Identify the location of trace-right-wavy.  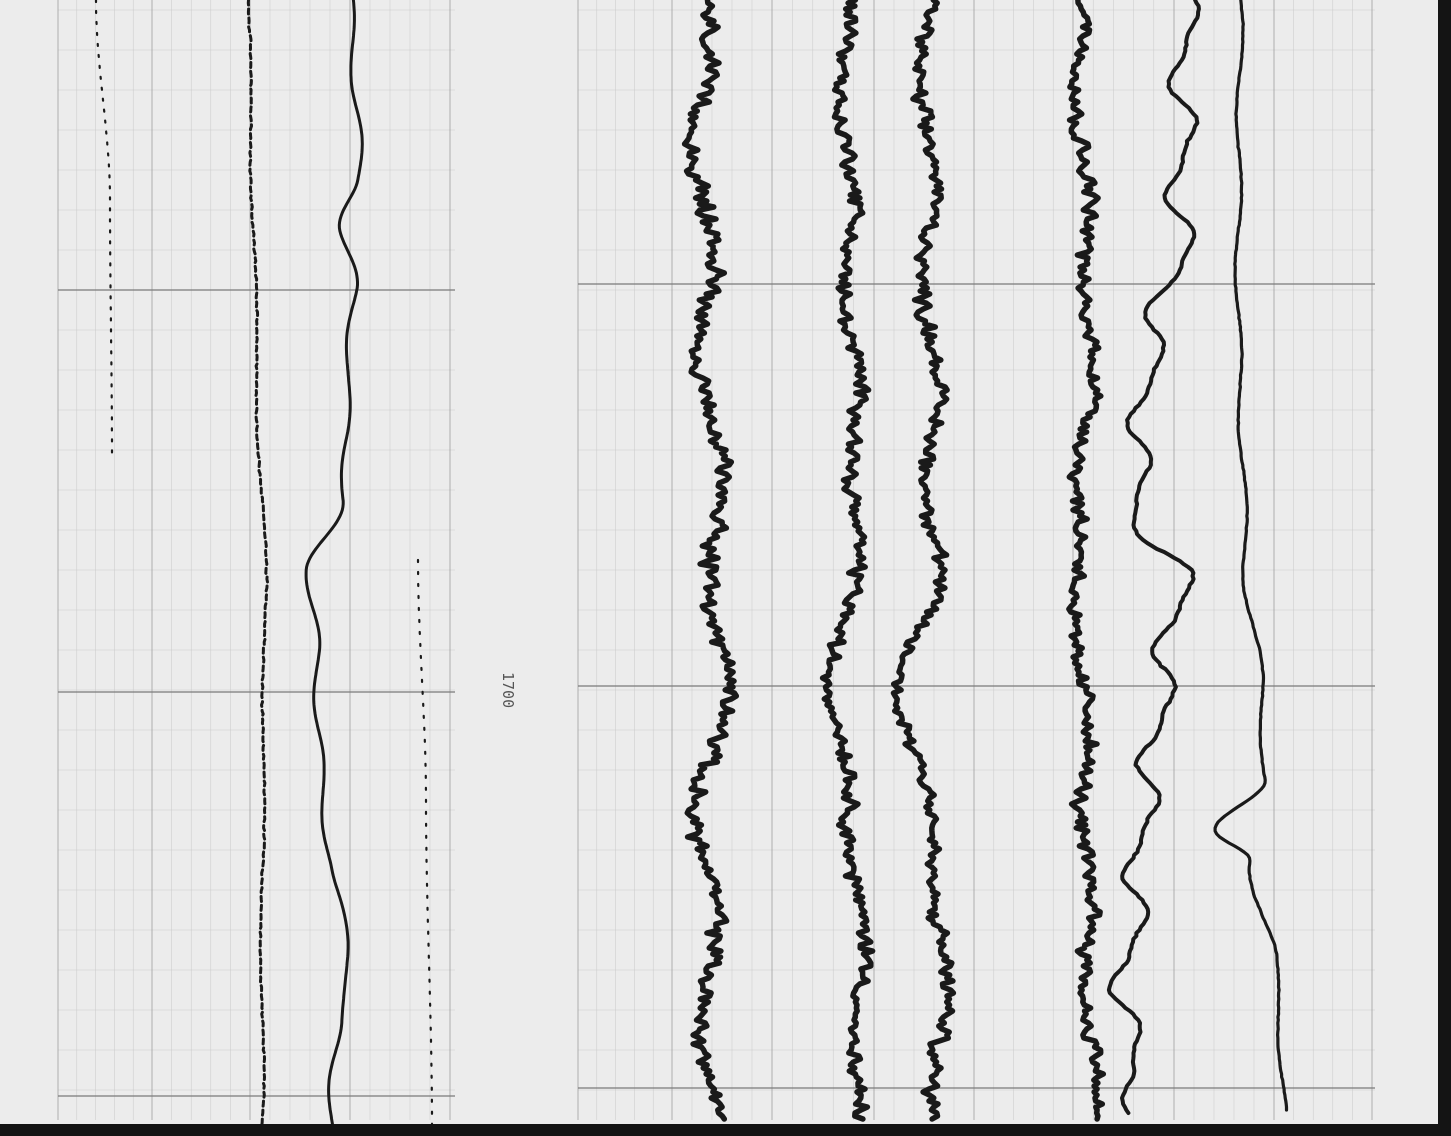
(1153, 557).